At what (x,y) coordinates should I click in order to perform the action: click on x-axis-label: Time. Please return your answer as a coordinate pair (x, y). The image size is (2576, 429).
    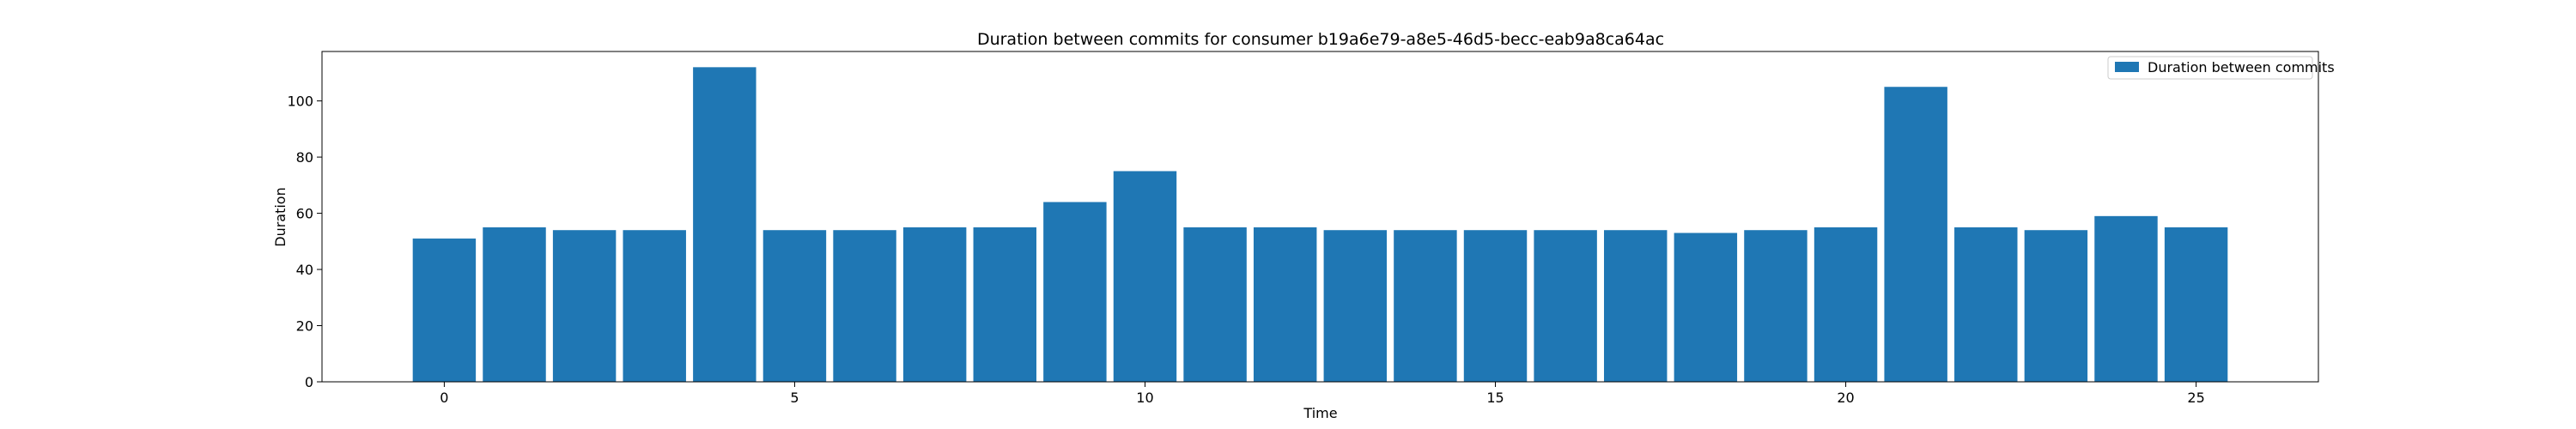
    Looking at the image, I should click on (1320, 413).